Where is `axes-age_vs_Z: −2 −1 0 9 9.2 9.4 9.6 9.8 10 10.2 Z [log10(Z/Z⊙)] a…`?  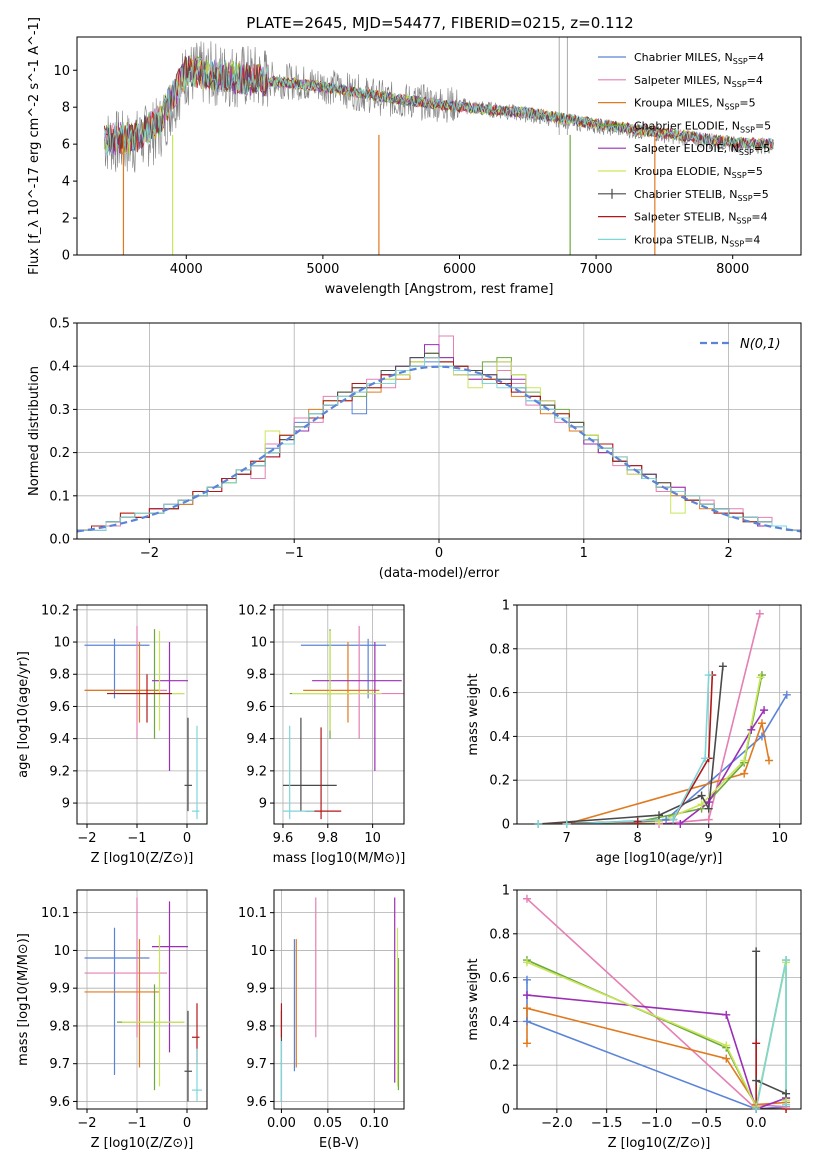 axes-age_vs_Z: −2 −1 0 9 9.2 9.4 9.6 9.8 10 10.2 Z [log10(Z/Z⊙)] a… is located at coordinates (112, 734).